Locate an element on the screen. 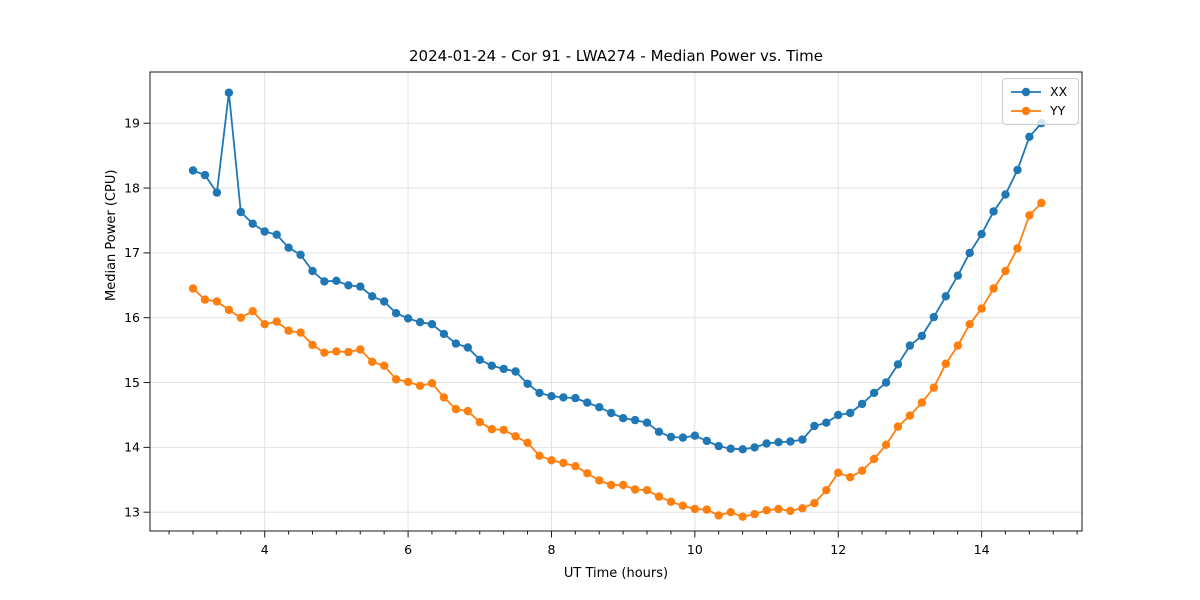  y-tick-label: 17 is located at coordinates (132, 252).